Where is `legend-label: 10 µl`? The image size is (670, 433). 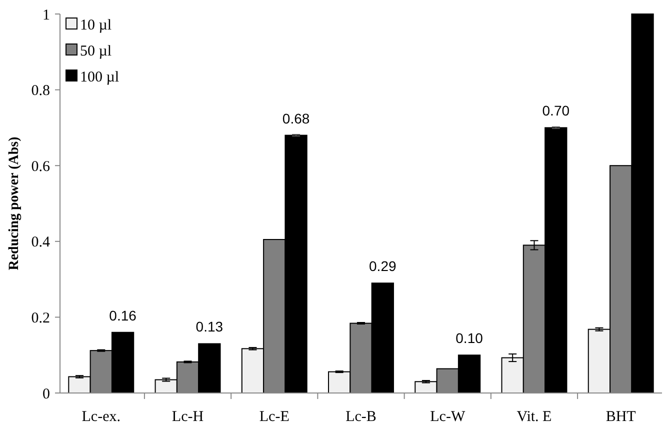
legend-label: 10 µl is located at coordinates (96, 25).